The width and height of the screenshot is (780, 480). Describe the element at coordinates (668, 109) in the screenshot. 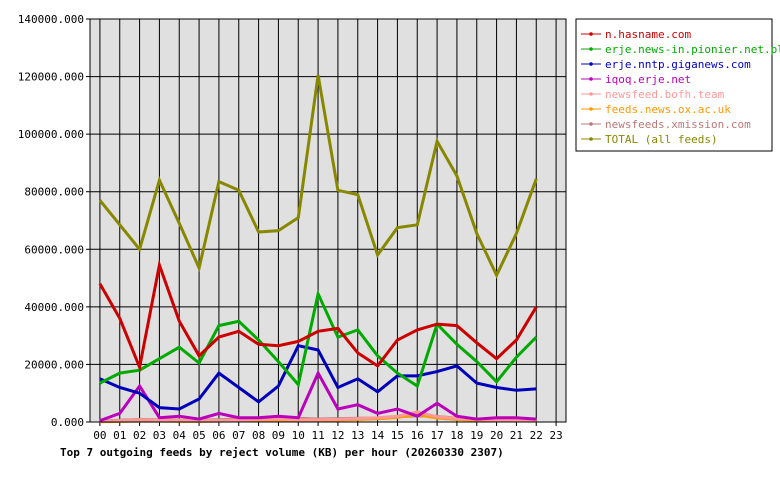

I see `legend-label-feeds-news-ox-ac-uk: feeds.news.ox.ac.uk` at that location.